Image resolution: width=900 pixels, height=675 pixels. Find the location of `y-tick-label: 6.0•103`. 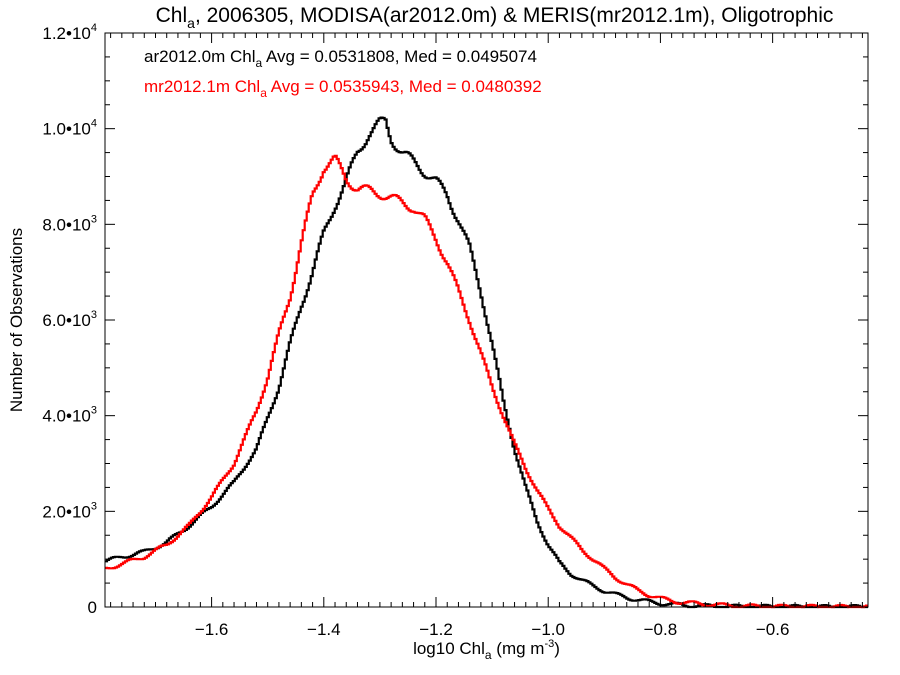

y-tick-label: 6.0•103 is located at coordinates (69, 319).